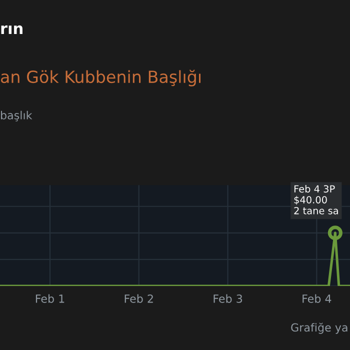 This screenshot has height=350, width=350. Describe the element at coordinates (50, 298) in the screenshot. I see `x-tick-label: Feb 1` at that location.